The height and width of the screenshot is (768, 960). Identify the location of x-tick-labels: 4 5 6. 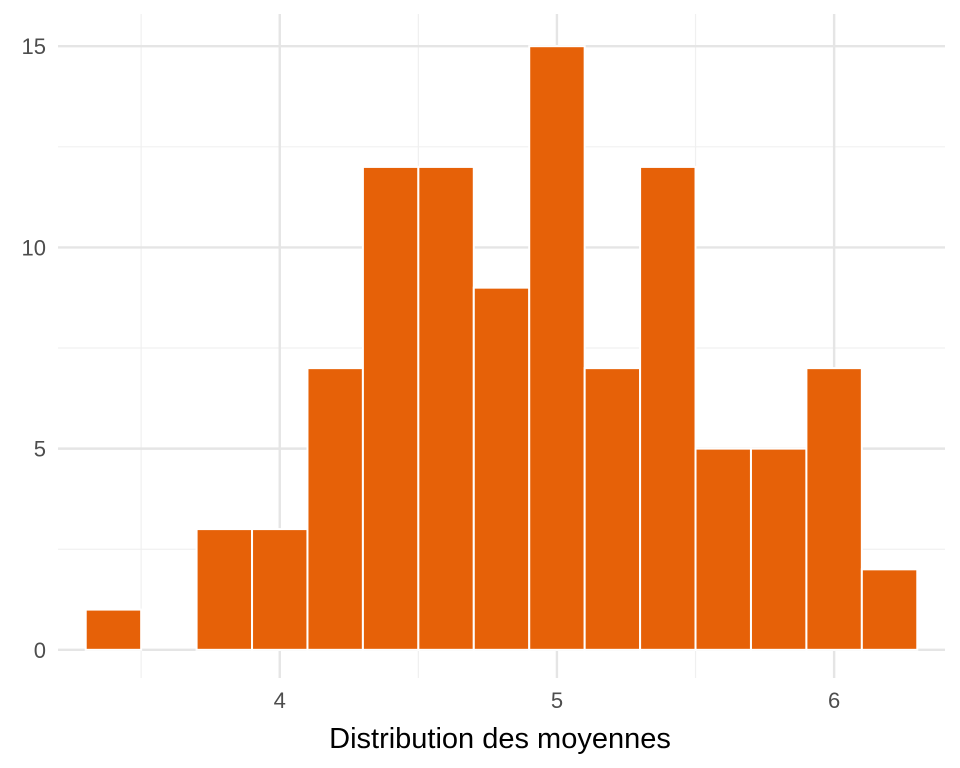
(557, 700).